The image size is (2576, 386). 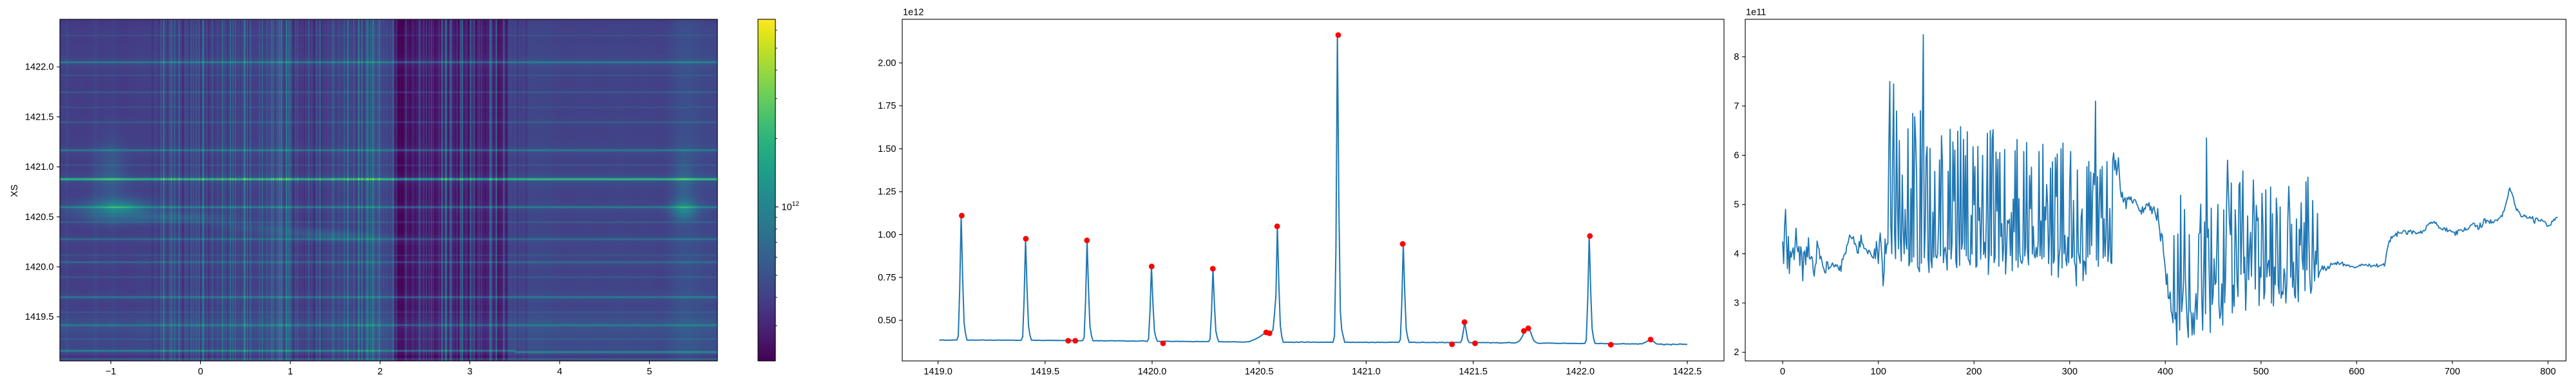 What do you see at coordinates (887, 106) in the screenshot?
I see `svg-text: 1.75` at bounding box center [887, 106].